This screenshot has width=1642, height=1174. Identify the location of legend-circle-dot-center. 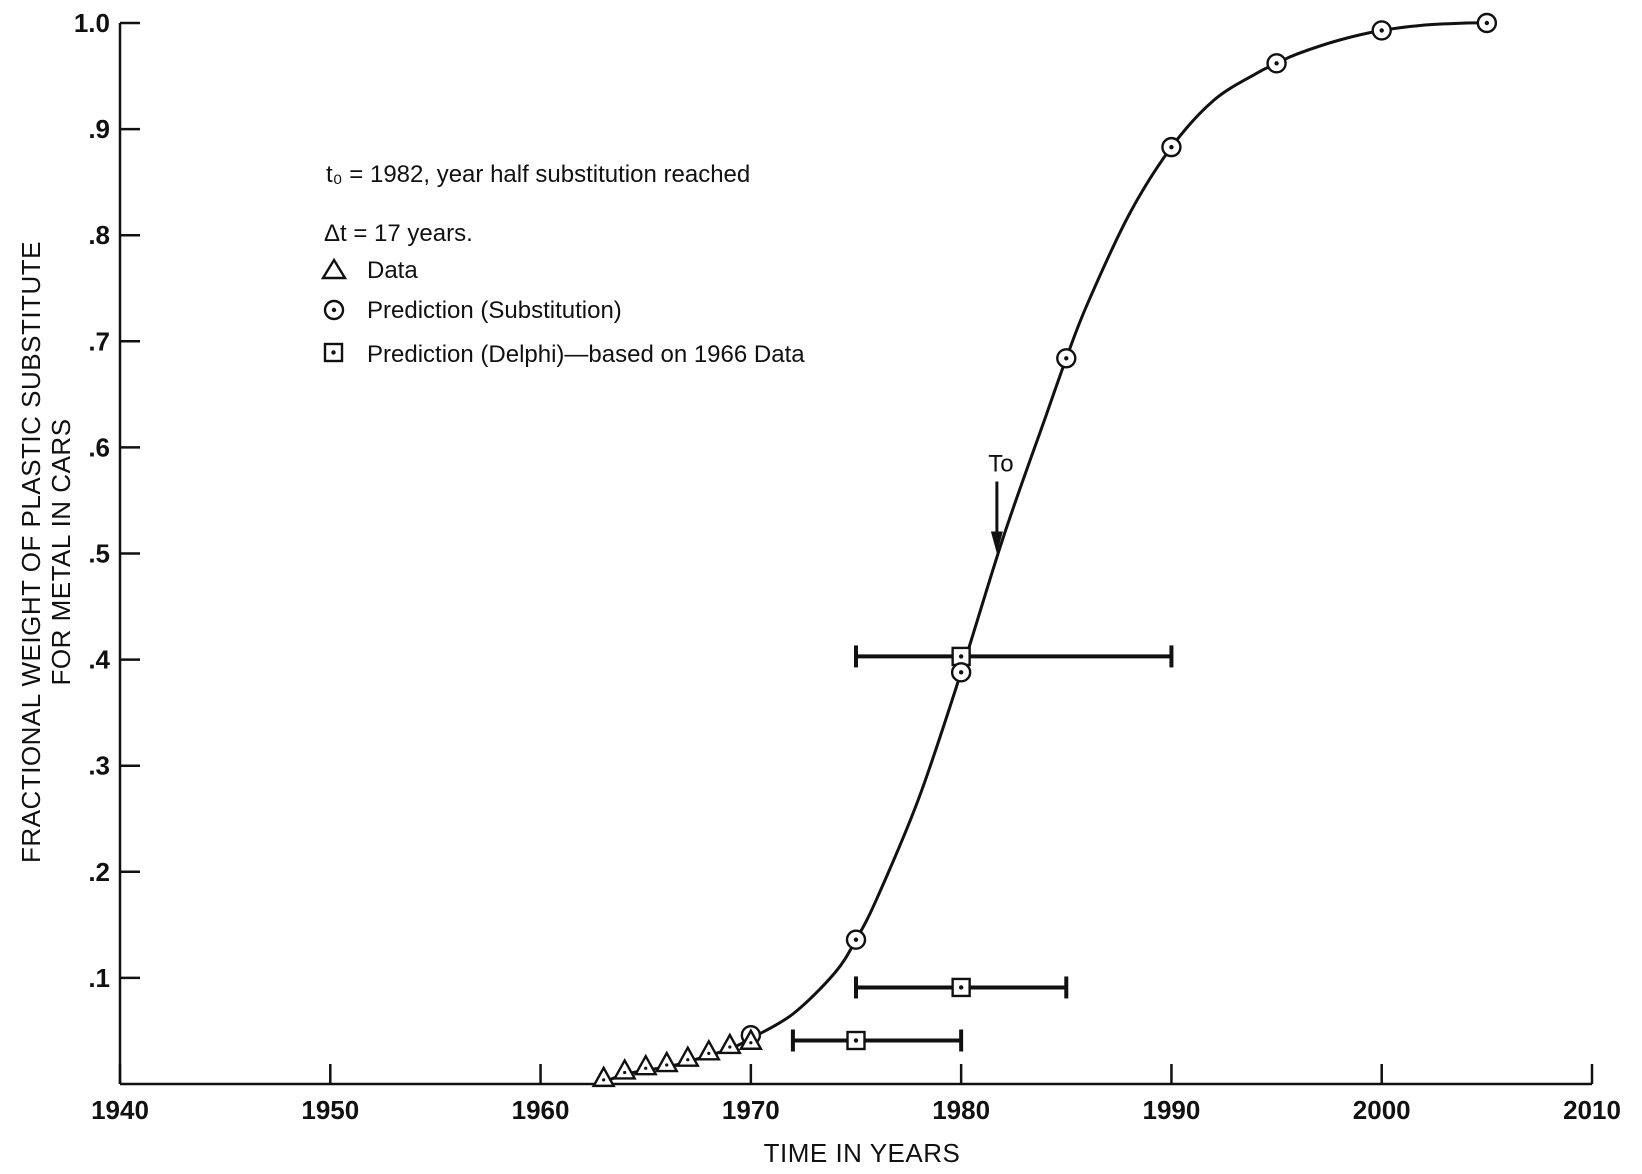
(334, 310).